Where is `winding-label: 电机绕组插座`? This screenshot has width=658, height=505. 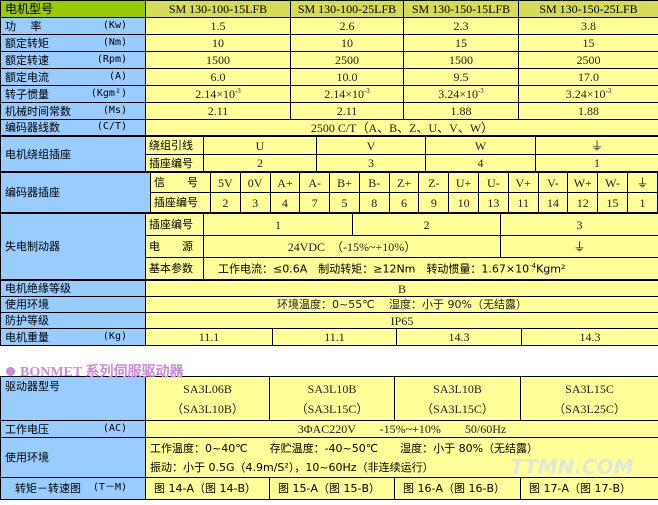 winding-label: 电机绕组插座 is located at coordinates (73, 154).